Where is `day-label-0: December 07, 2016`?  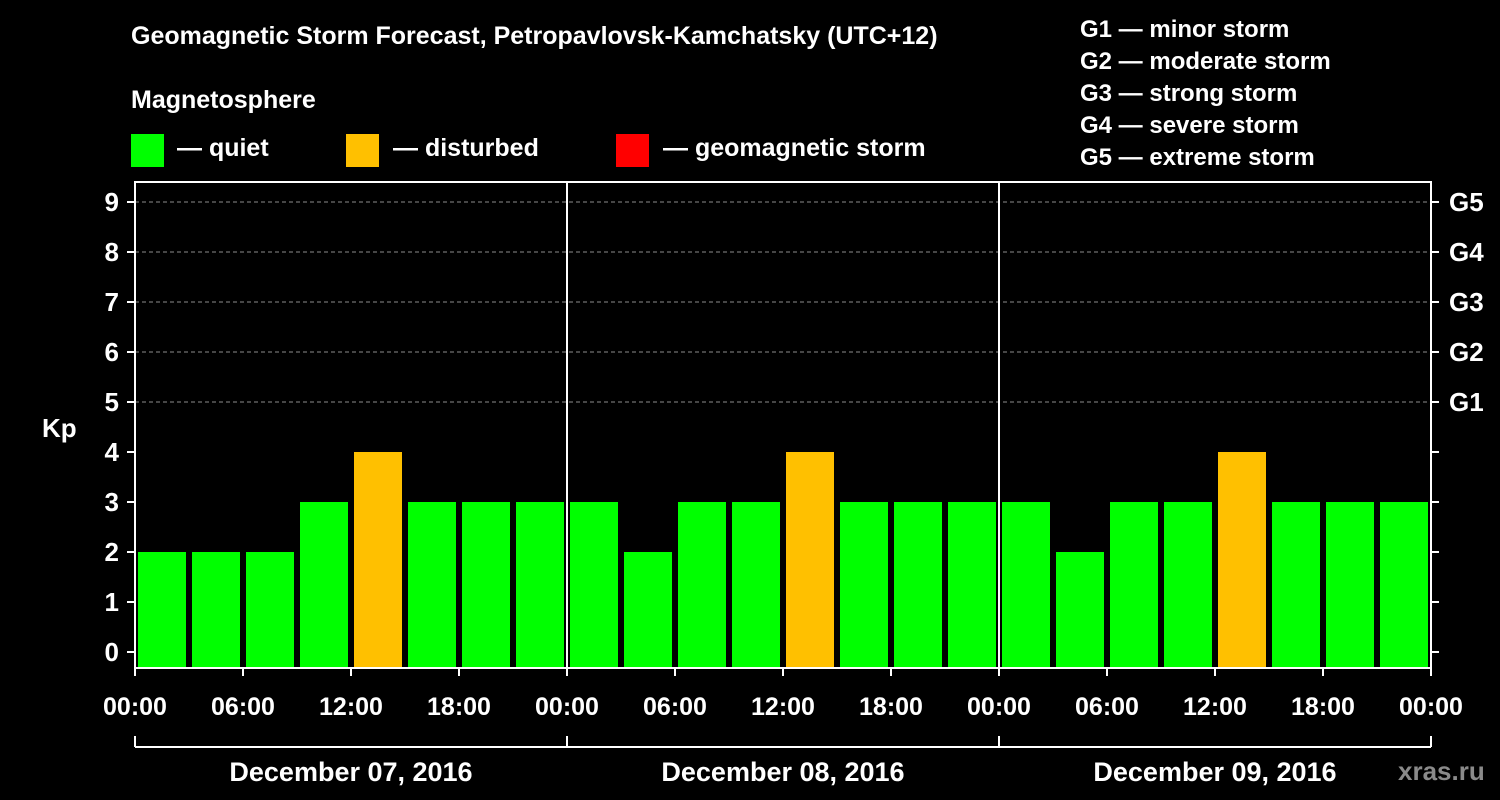
day-label-0: December 07, 2016 is located at coordinates (350, 772).